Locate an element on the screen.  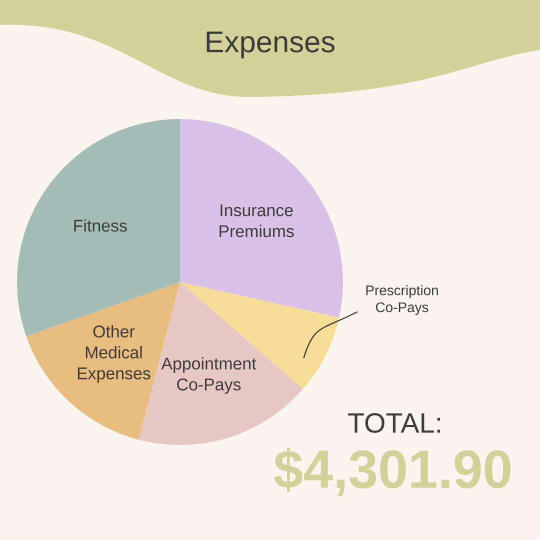
slice-label: Insurance Premiums is located at coordinates (257, 221).